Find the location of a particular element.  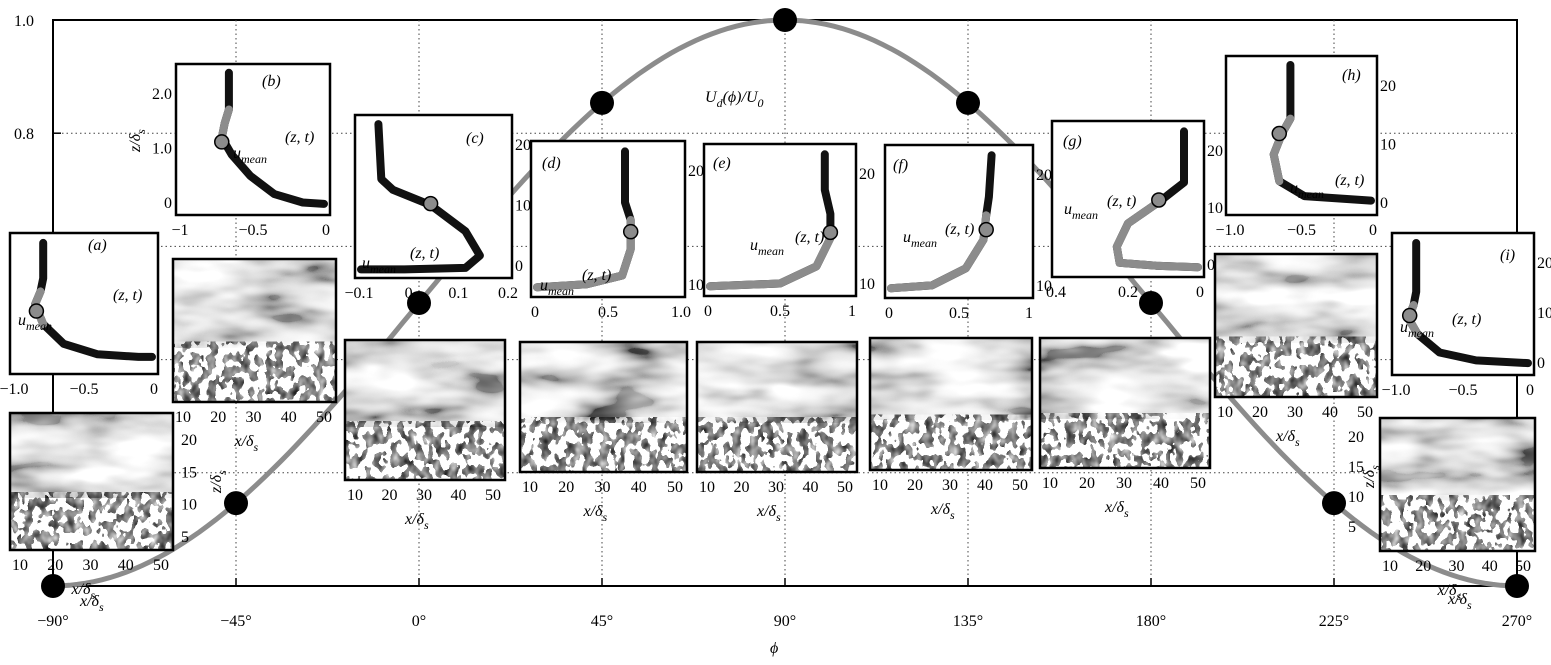

panel-tag: (f) is located at coordinates (900, 165).